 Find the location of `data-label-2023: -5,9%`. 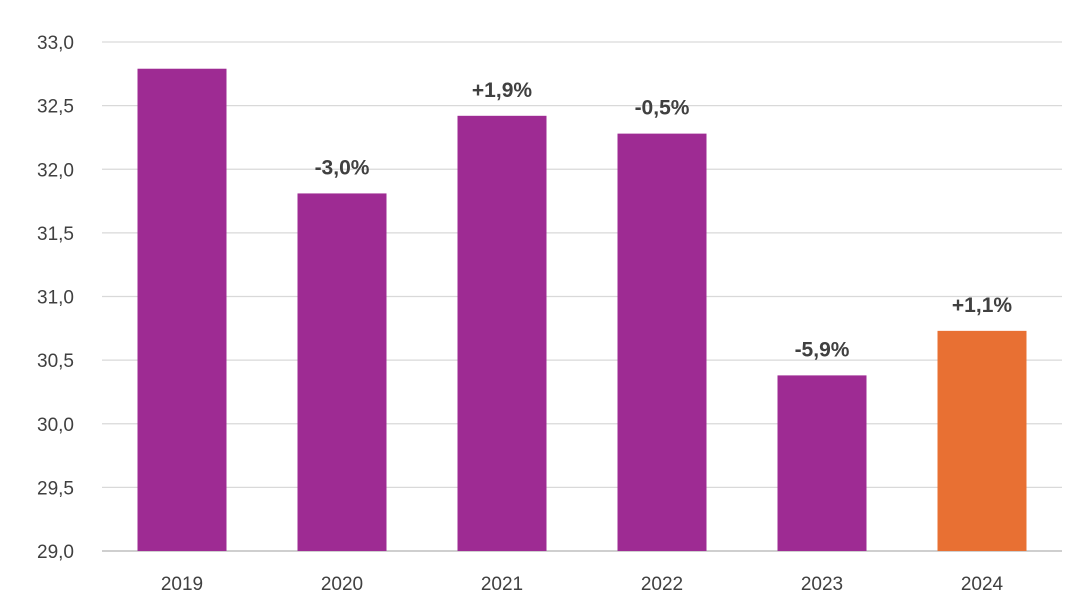

data-label-2023: -5,9% is located at coordinates (822, 349).